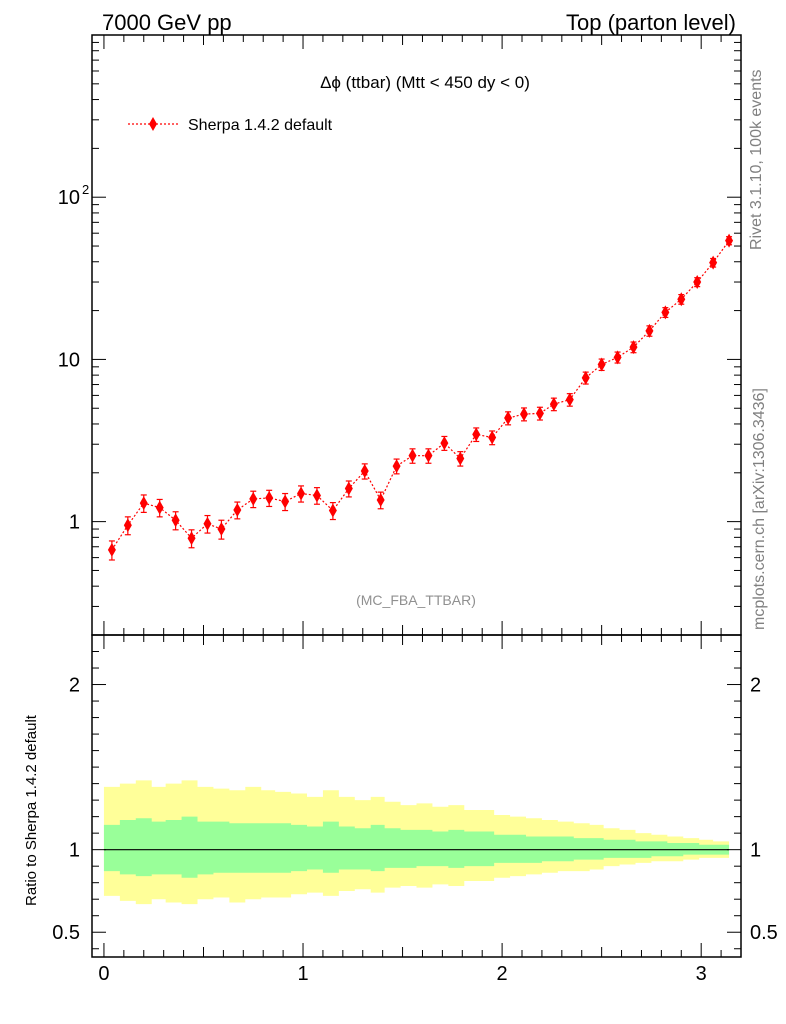 This screenshot has width=786, height=1024. Describe the element at coordinates (260, 125) in the screenshot. I see `legend-series-name: Sherpa 1.4.2 default` at that location.